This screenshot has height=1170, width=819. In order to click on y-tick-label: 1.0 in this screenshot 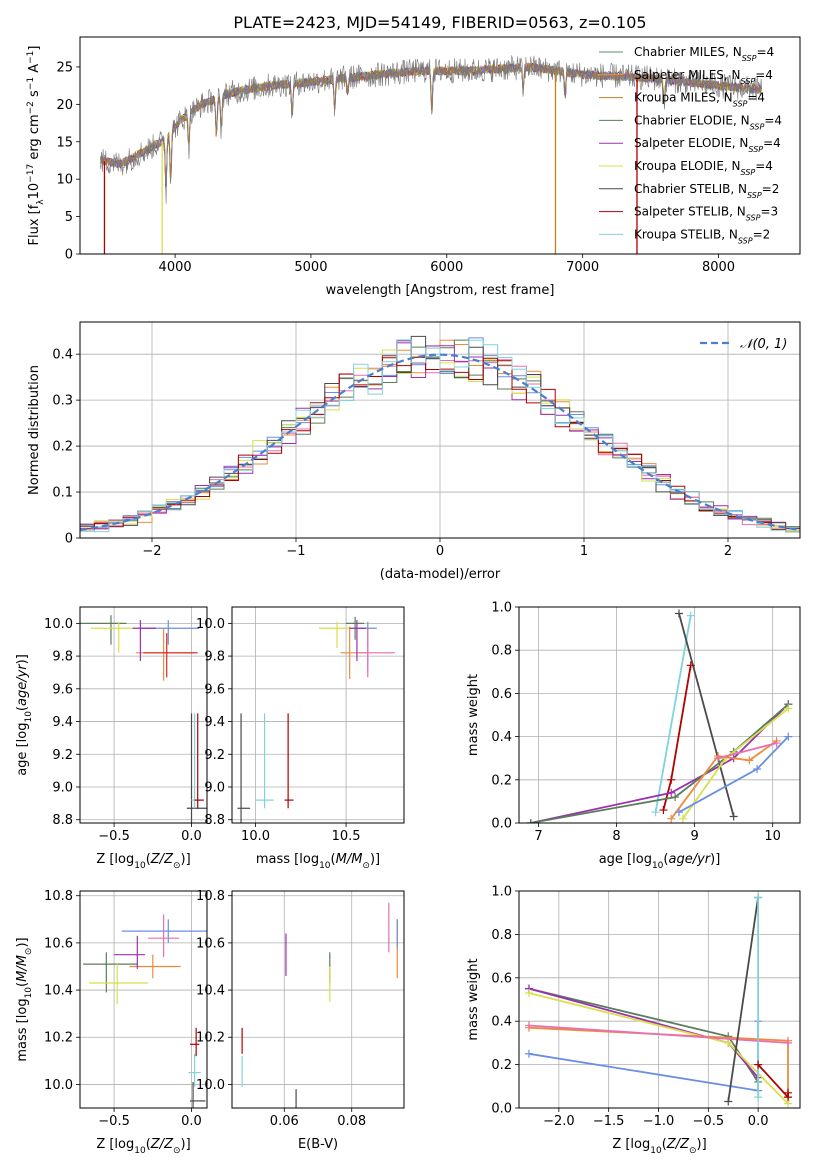, I will do `click(501, 608)`.